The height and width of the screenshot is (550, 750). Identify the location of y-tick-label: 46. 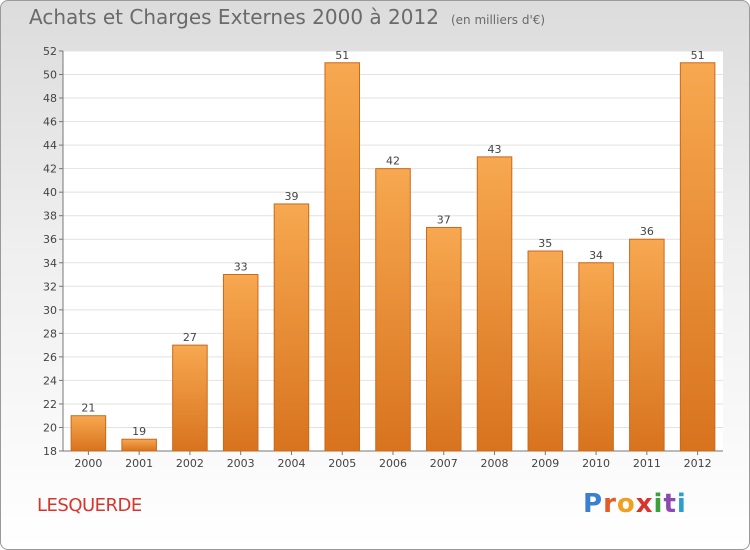
(50, 122).